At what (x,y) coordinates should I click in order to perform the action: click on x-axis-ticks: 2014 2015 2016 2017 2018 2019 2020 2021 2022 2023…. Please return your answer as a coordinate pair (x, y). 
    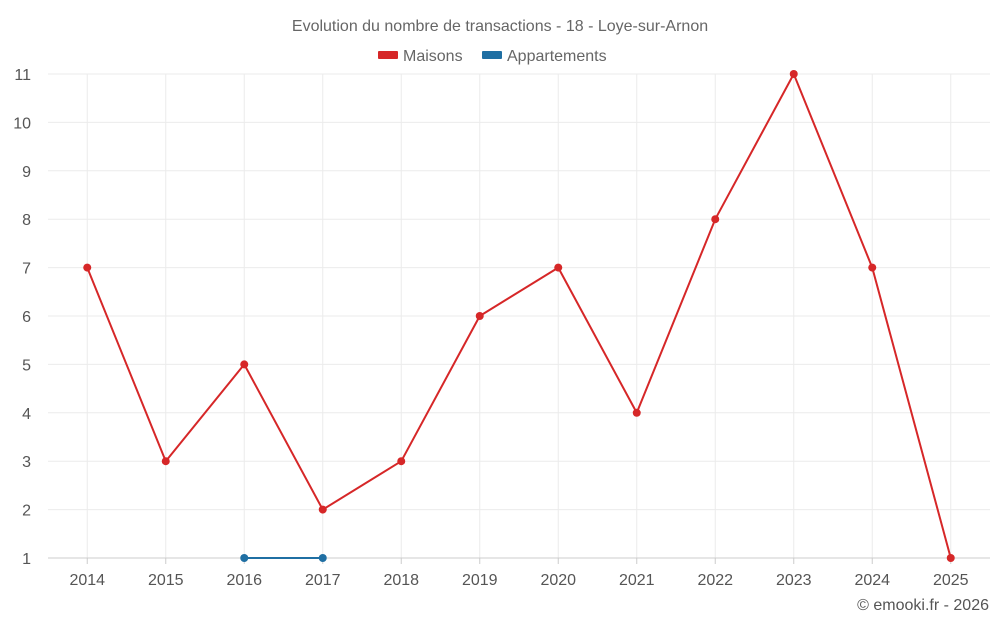
    Looking at the image, I should click on (519, 573).